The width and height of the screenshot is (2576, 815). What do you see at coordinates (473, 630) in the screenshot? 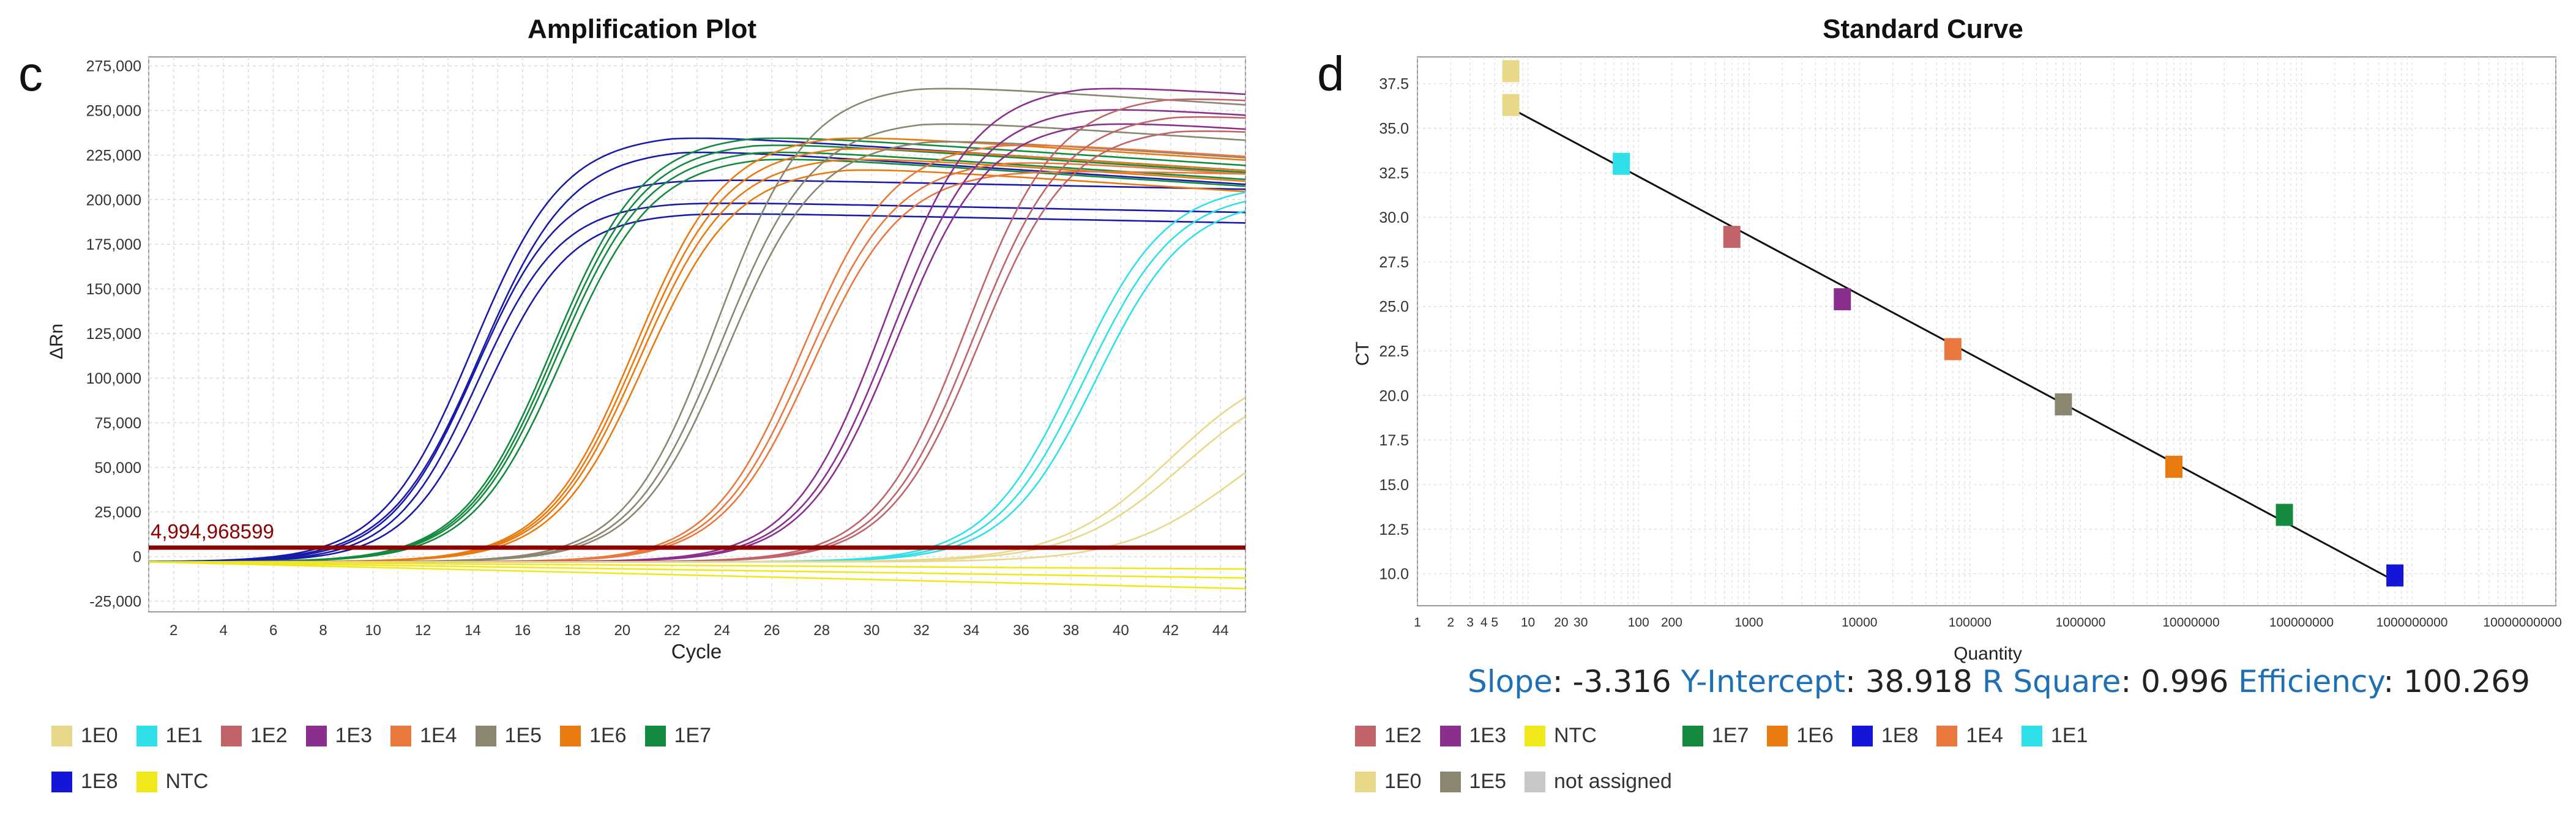
I see `x-tick-label: 14` at bounding box center [473, 630].